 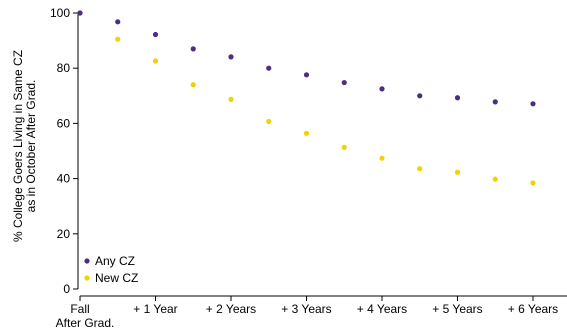 I want to click on x-tick-label: + 5 Years, so click(x=457, y=309).